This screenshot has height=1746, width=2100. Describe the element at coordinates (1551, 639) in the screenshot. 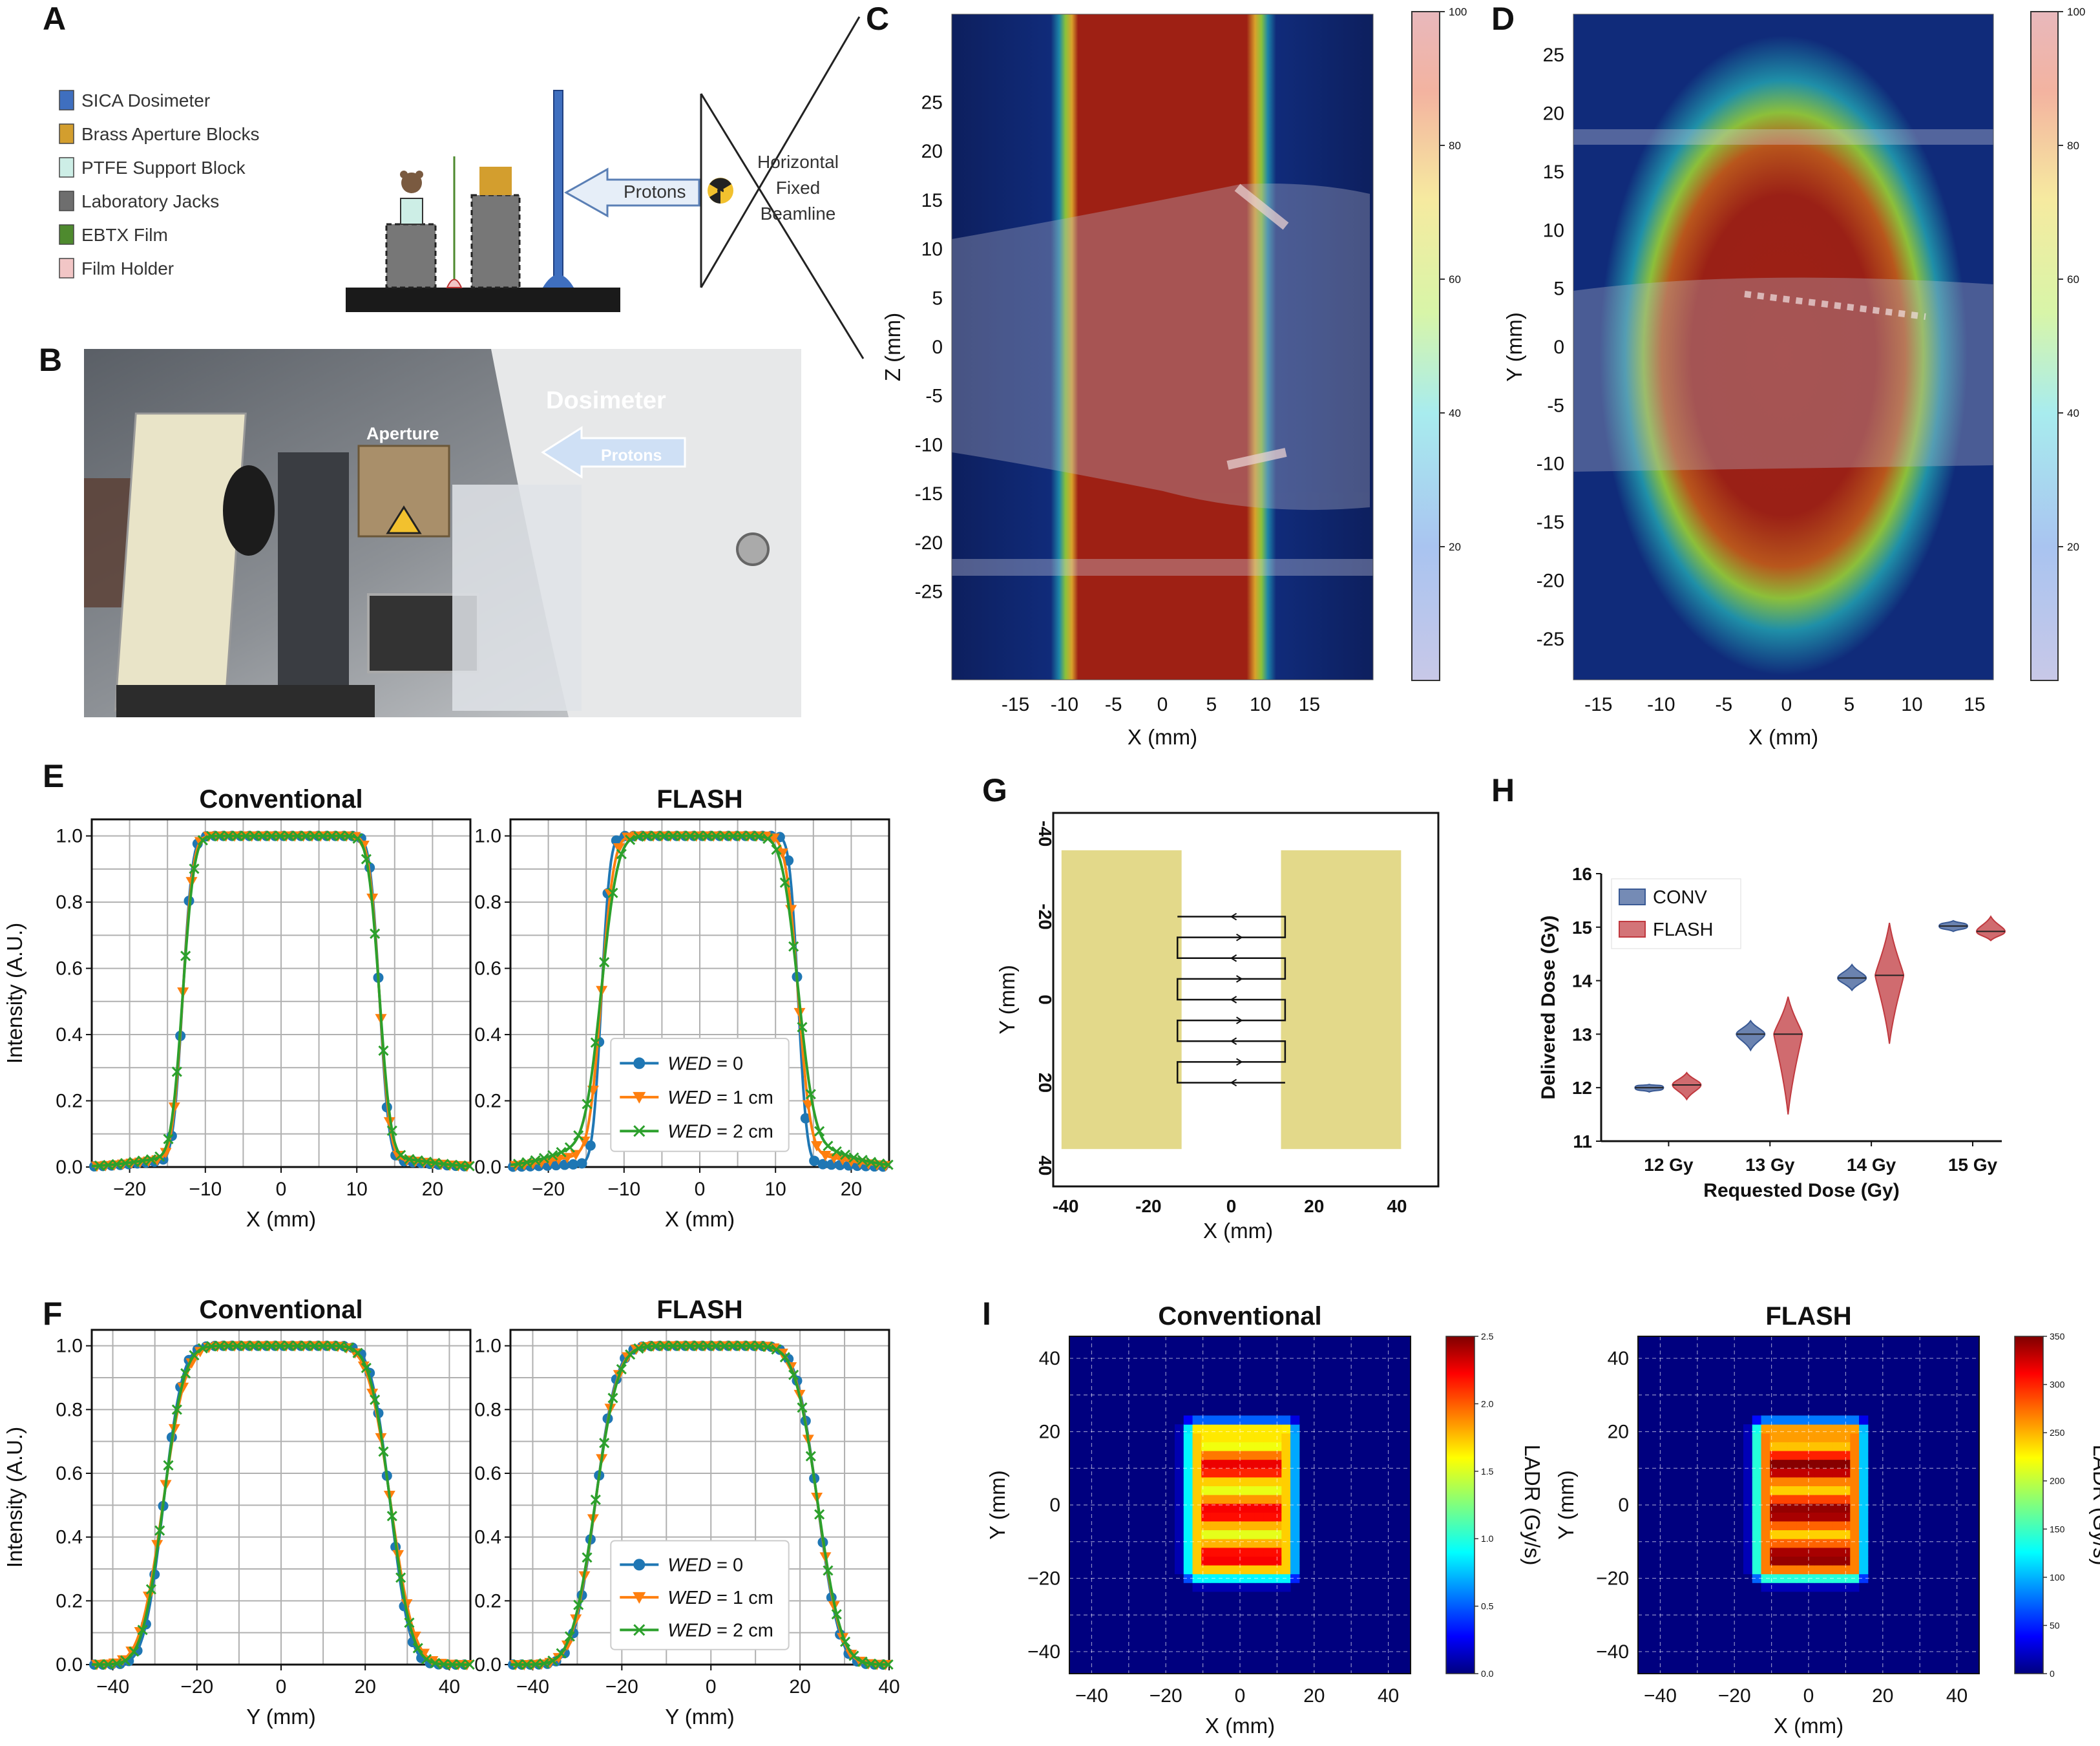

I see `y-tick-label: -25` at that location.